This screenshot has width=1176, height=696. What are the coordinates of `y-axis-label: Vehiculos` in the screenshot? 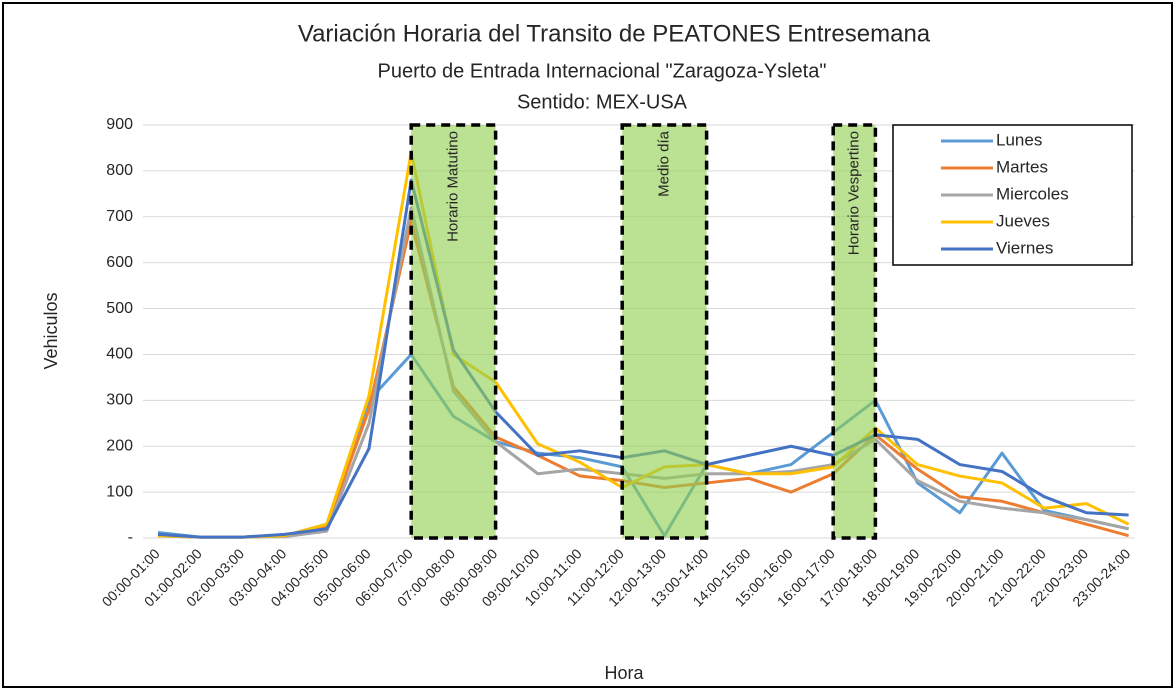 It's located at (51, 330).